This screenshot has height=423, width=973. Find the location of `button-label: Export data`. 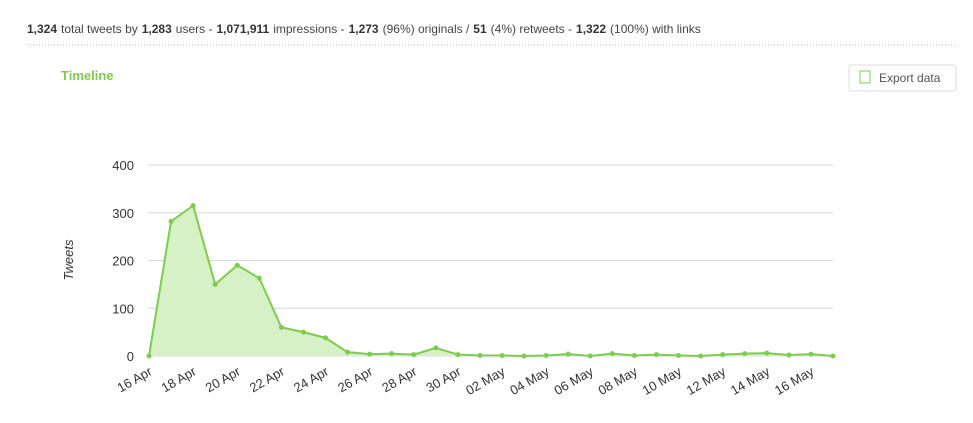

button-label: Export data is located at coordinates (910, 78).